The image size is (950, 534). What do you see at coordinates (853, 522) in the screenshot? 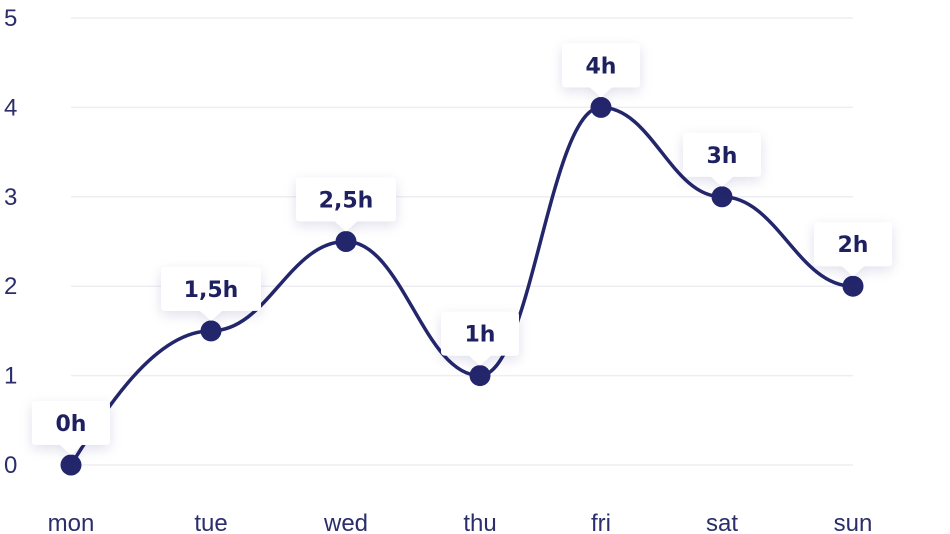
I see `x-tick-label: sun` at bounding box center [853, 522].